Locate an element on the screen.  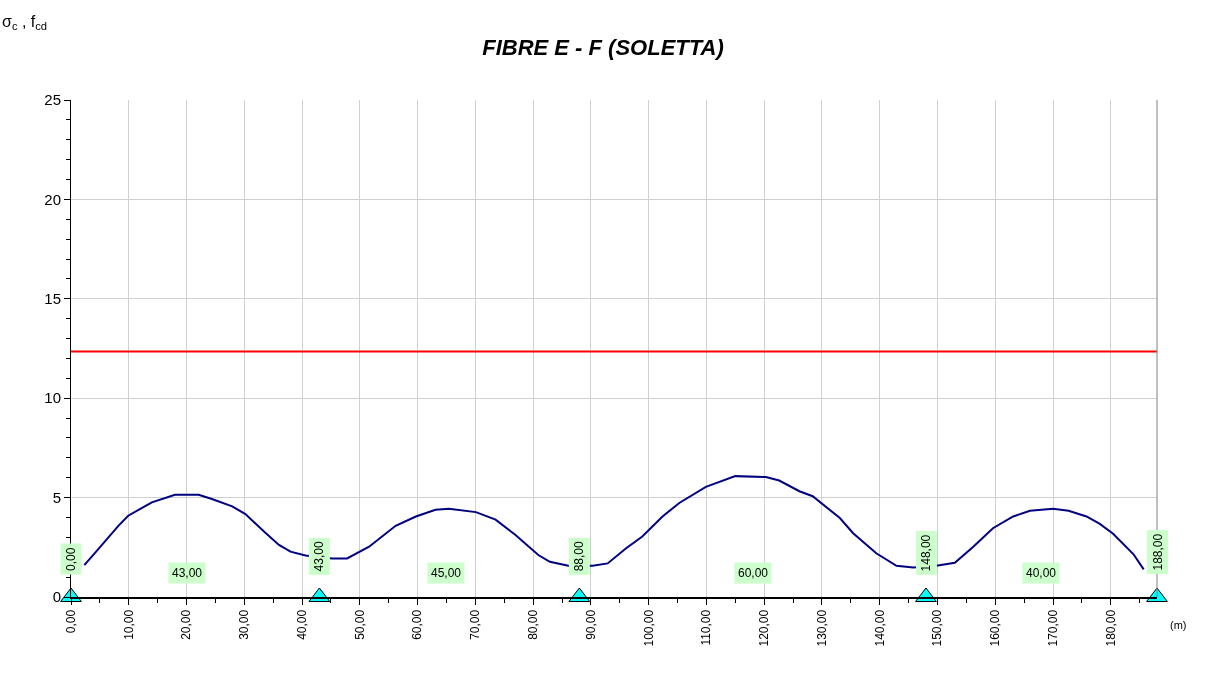
x-tick-label: 140,00 is located at coordinates (879, 628).